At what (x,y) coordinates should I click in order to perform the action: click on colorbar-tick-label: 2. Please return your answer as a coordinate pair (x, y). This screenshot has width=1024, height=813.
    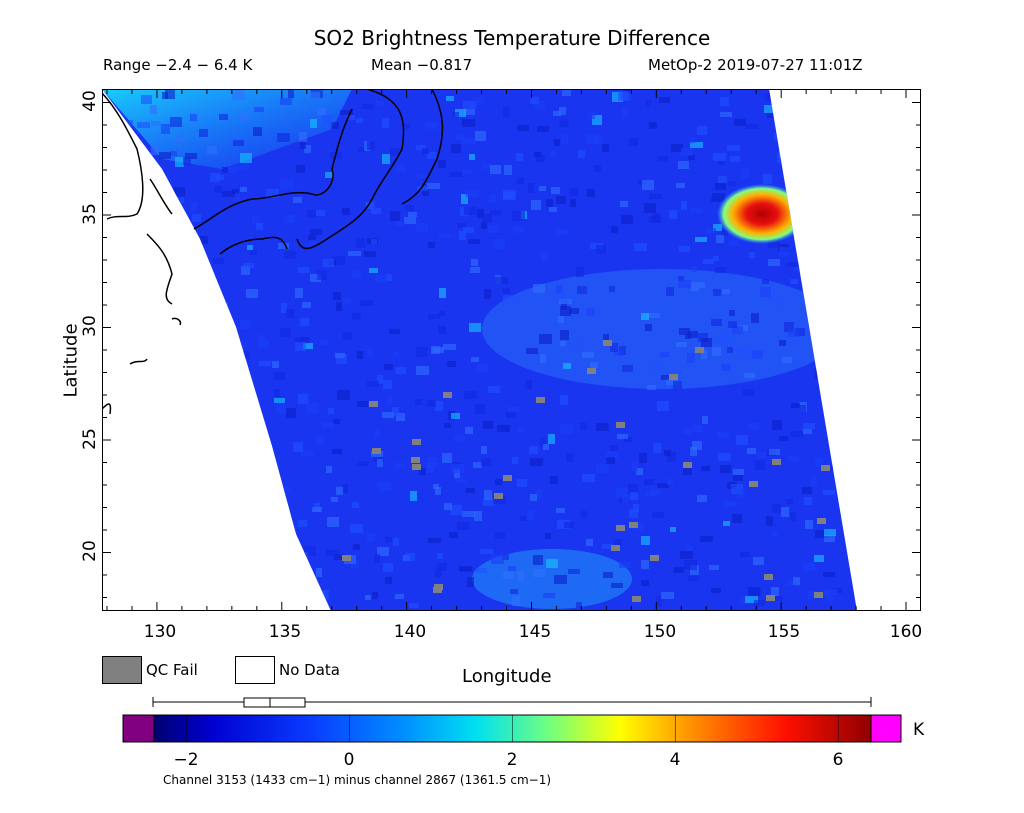
    Looking at the image, I should click on (512, 760).